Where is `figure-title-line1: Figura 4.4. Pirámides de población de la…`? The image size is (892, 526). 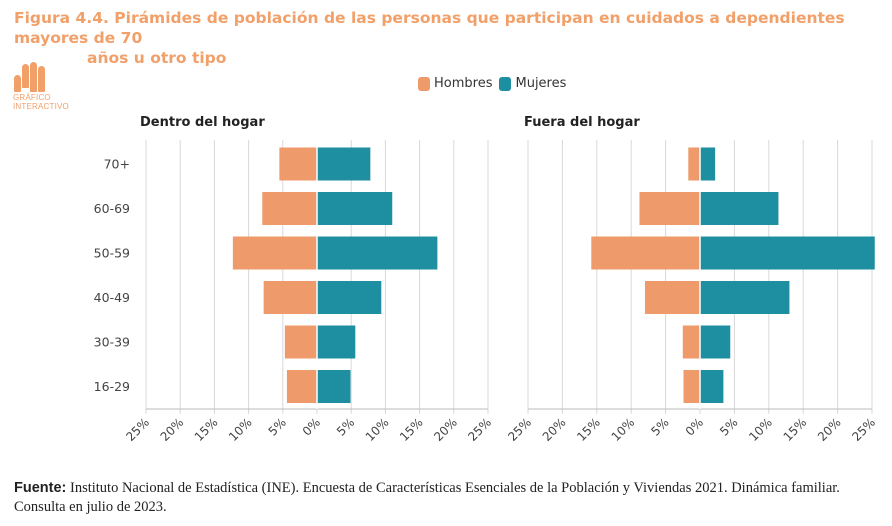 figure-title-line1: Figura 4.4. Pirámides de población de la… is located at coordinates (429, 28).